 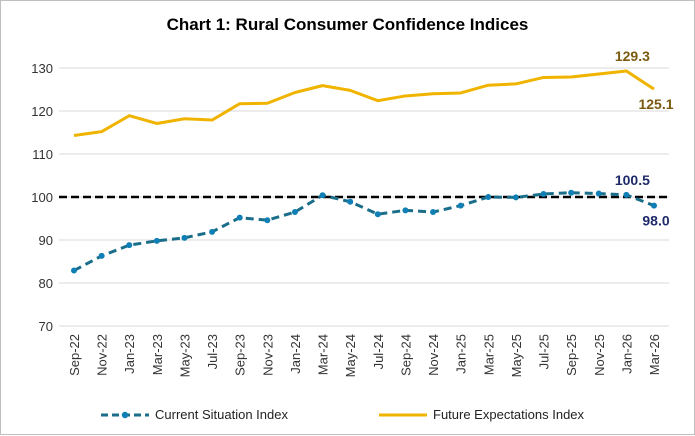 What do you see at coordinates (157, 354) in the screenshot?
I see `x-tick-label: Mar-23` at bounding box center [157, 354].